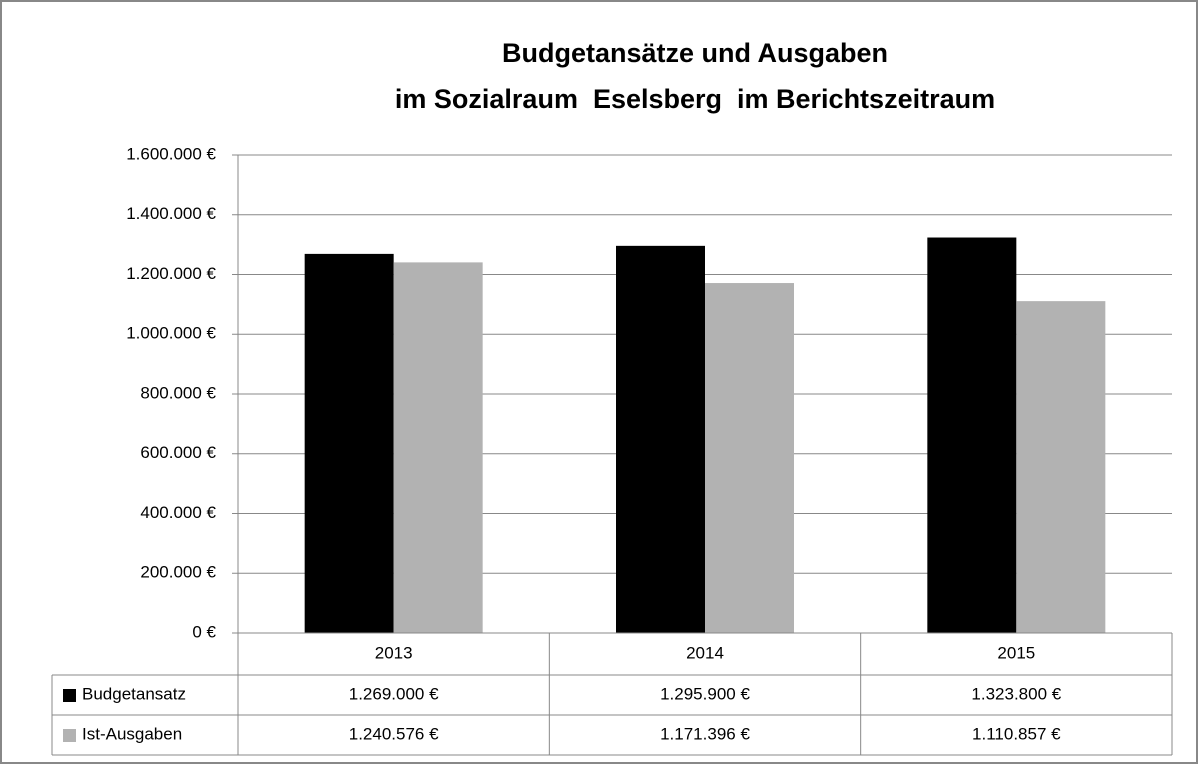 This screenshot has width=1198, height=769. What do you see at coordinates (132, 733) in the screenshot?
I see `legend-label: Ist-Ausgaben` at bounding box center [132, 733].